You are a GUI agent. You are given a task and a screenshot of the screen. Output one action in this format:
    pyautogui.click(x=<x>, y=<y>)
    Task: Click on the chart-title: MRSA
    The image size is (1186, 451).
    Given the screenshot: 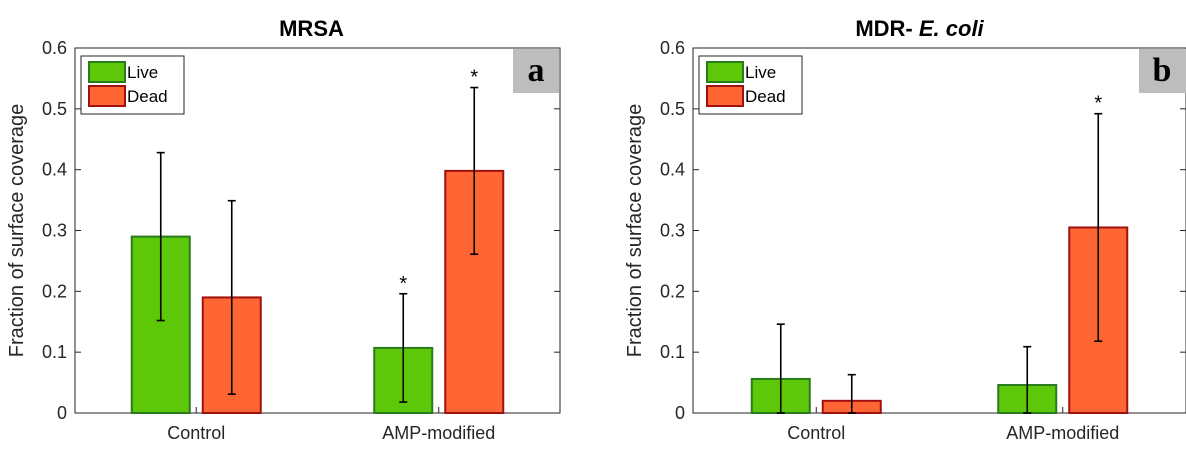 What is the action you would take?
    pyautogui.click(x=311, y=28)
    